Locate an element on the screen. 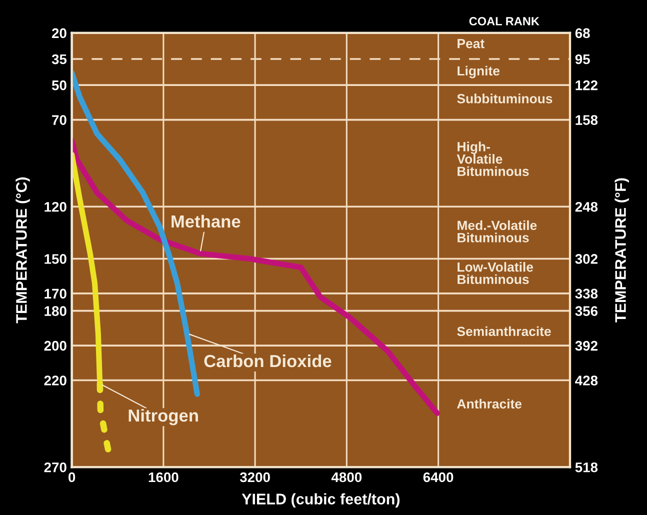 The image size is (647, 515). annotation: Lignite is located at coordinates (479, 72).